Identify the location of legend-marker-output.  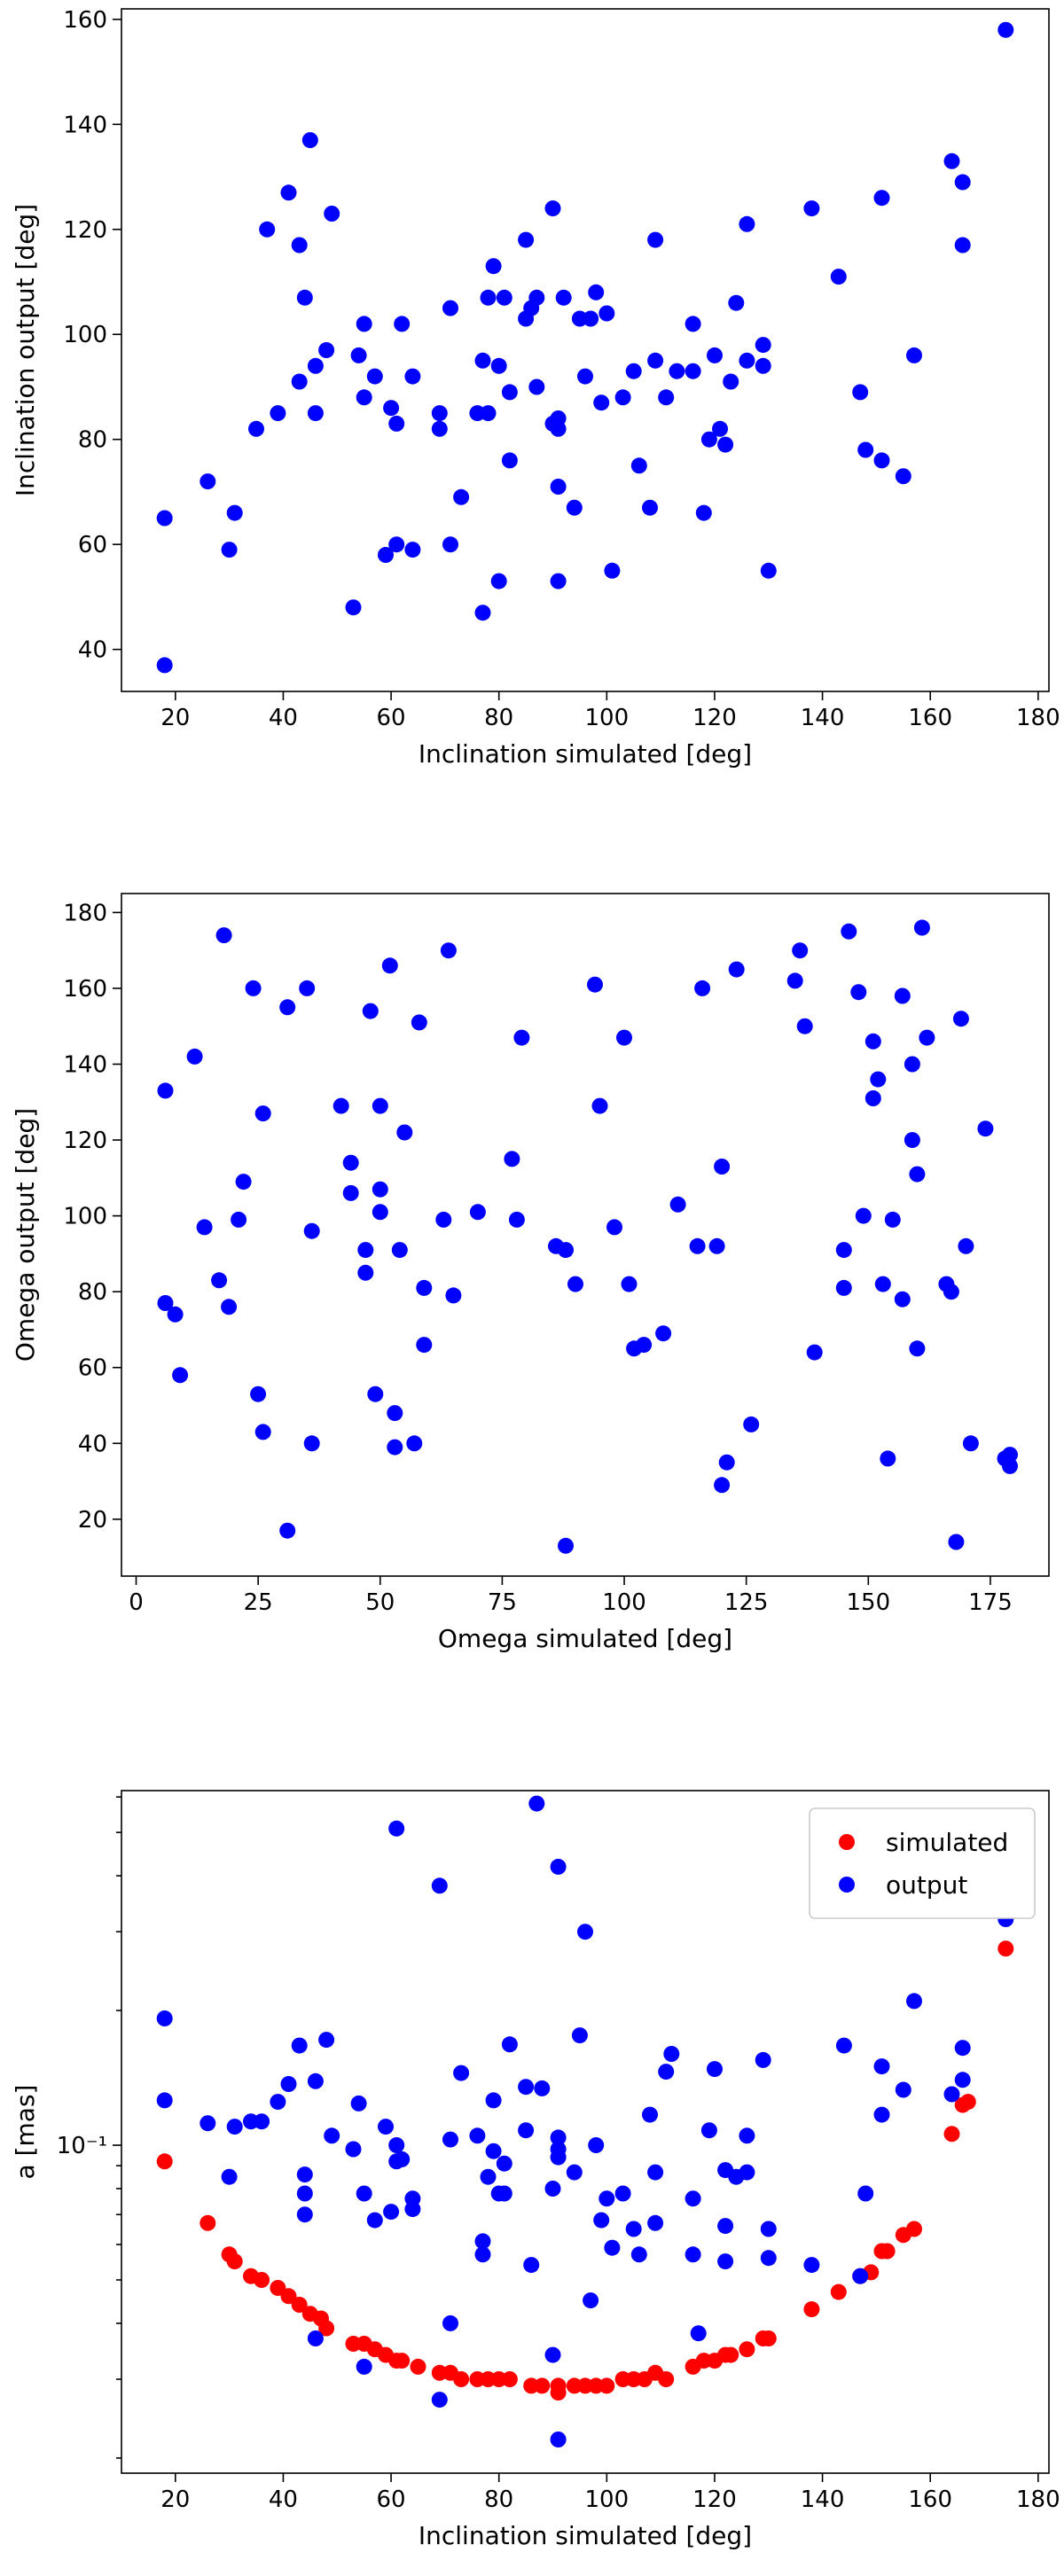
(847, 1885).